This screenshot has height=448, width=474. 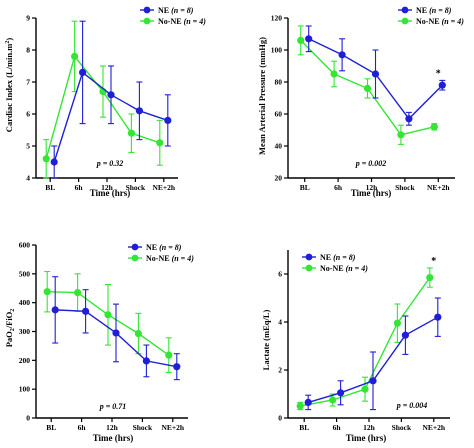 What do you see at coordinates (279, 114) in the screenshot?
I see `y-tick-label: 60` at bounding box center [279, 114].